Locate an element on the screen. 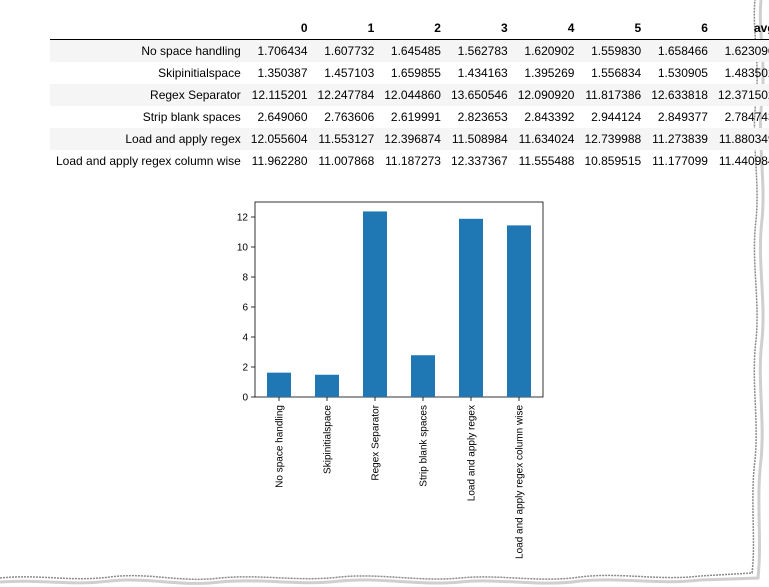 This screenshot has height=587, width=769. table-cell: 12.115201 is located at coordinates (279, 95).